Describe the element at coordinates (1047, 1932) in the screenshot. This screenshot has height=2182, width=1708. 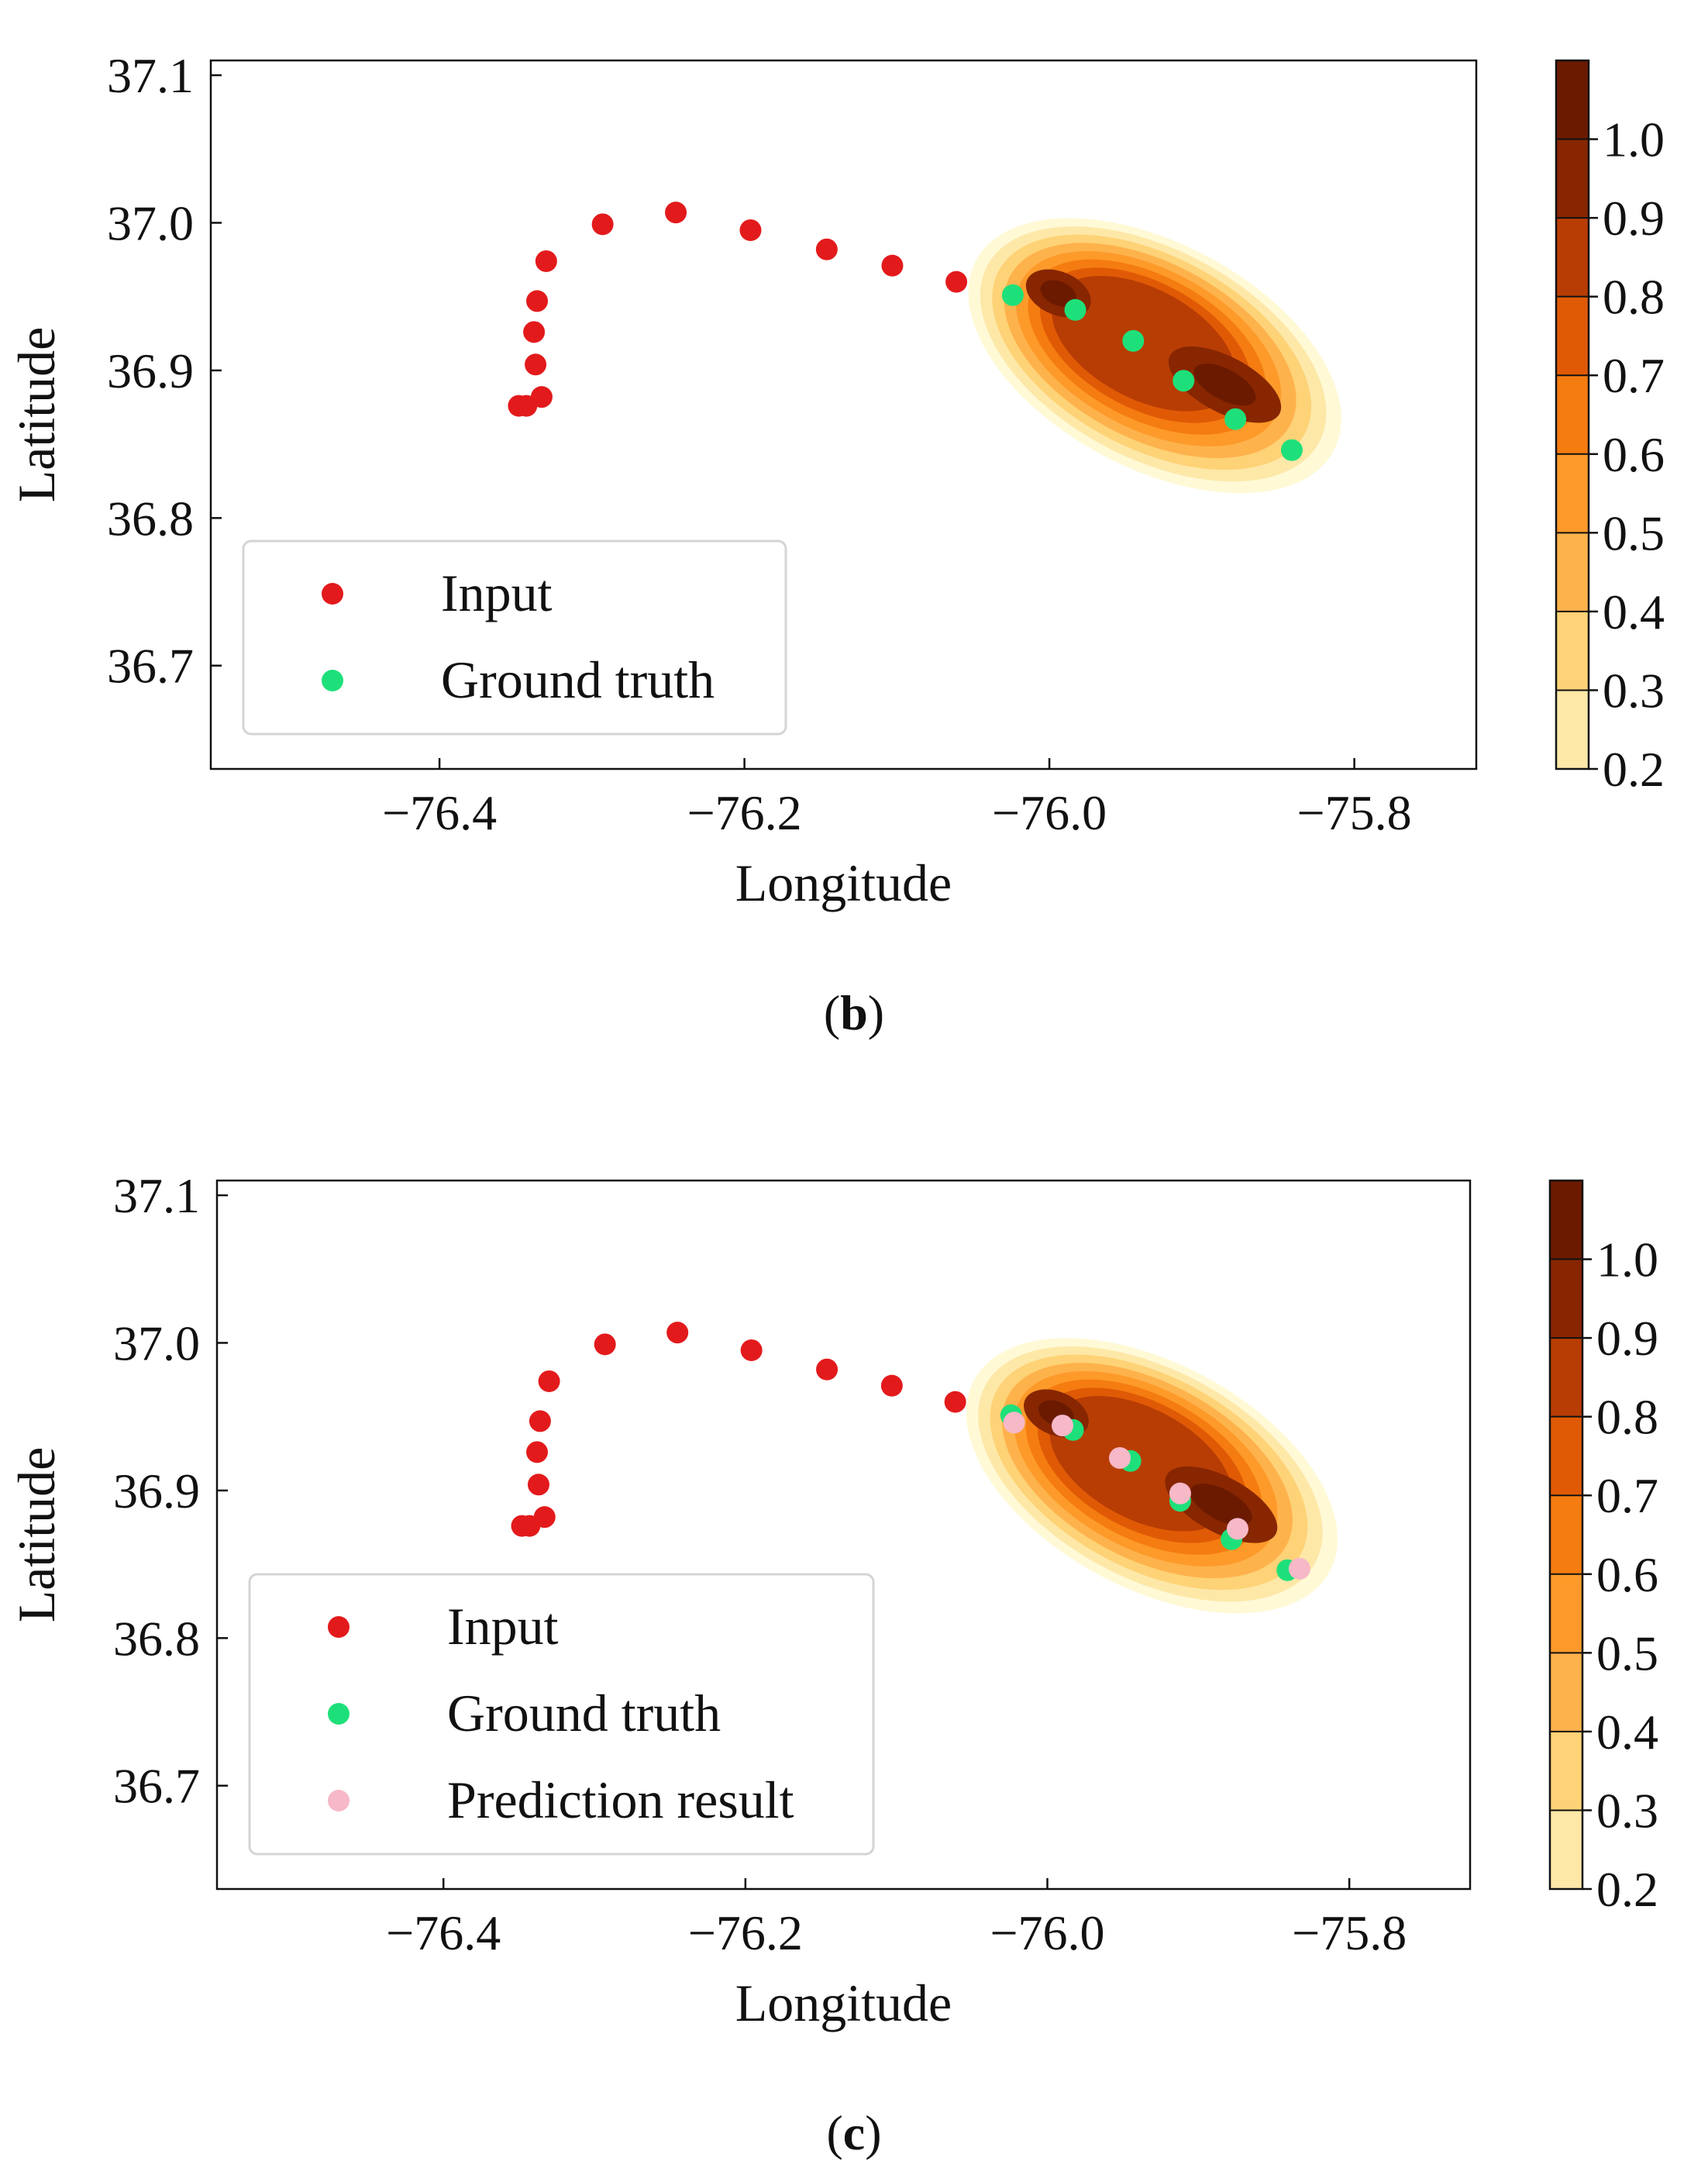
I see `x-tick-label-c-2: −76.0` at that location.